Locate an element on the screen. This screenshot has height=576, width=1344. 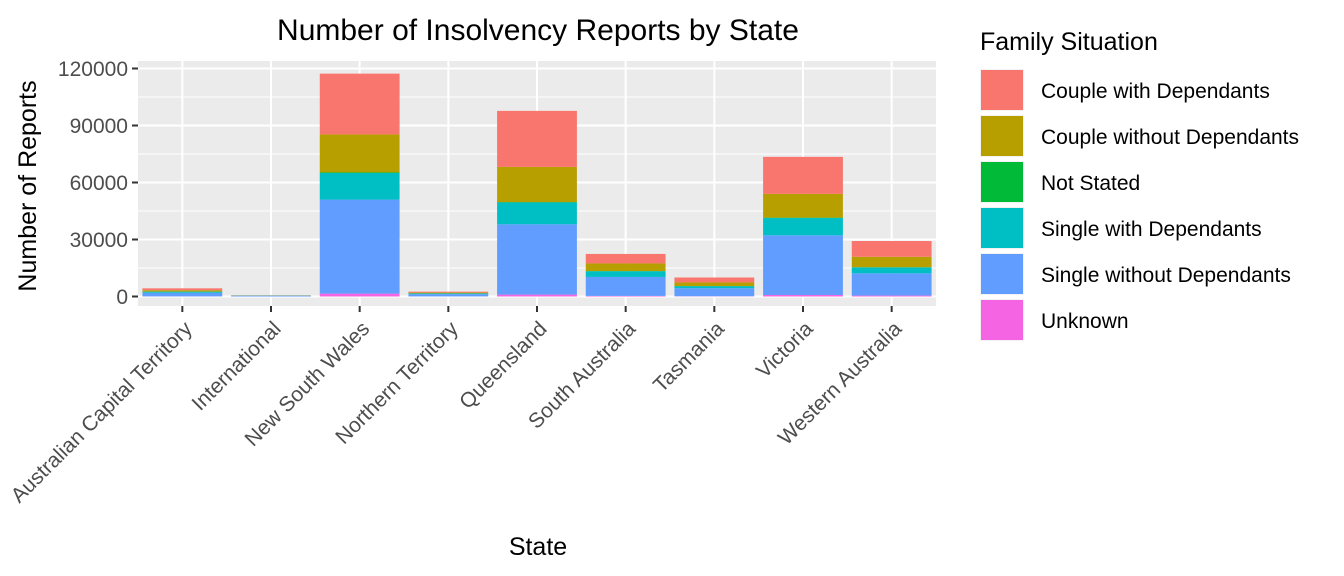
y-axis: 0 30000 60000 90000 120000 is located at coordinates (98, 183).